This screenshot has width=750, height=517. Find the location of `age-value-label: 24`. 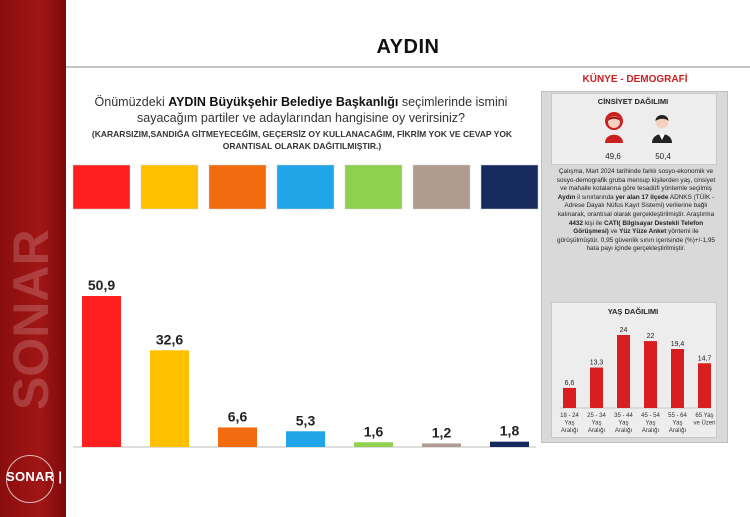

age-value-label: 24 is located at coordinates (624, 330).